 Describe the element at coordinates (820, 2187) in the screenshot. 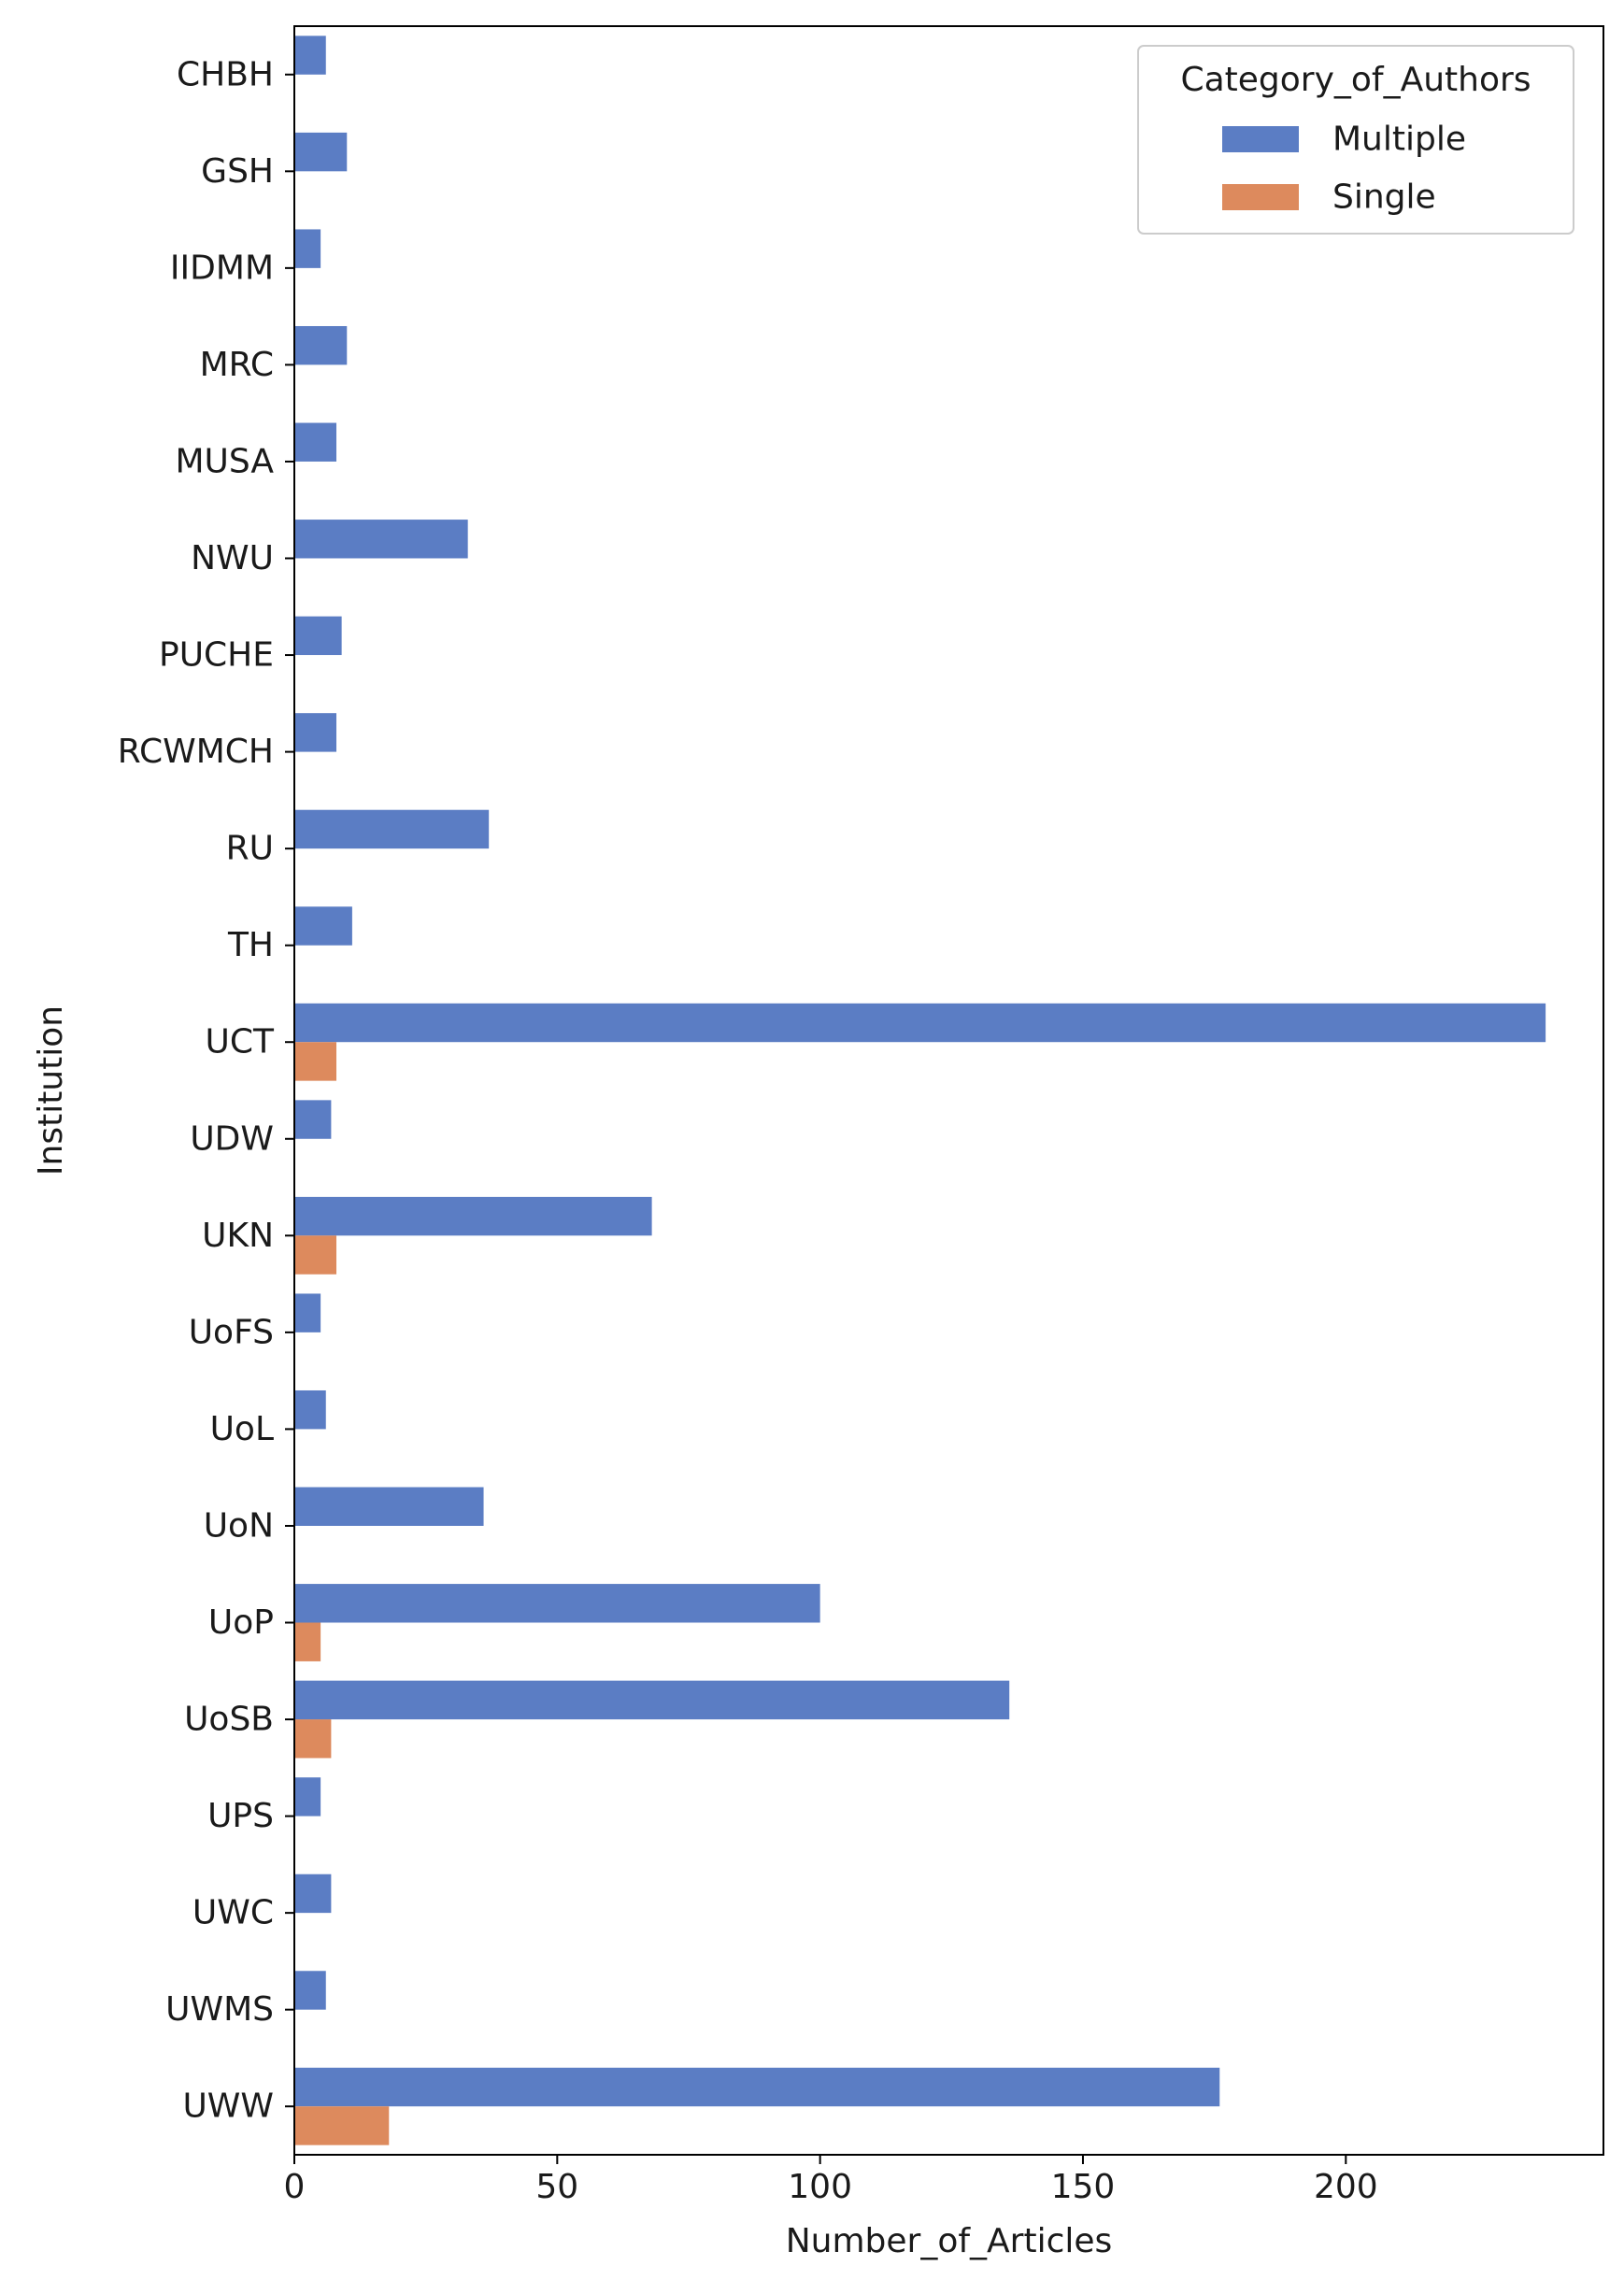

I see `x-tick-label: 100` at that location.